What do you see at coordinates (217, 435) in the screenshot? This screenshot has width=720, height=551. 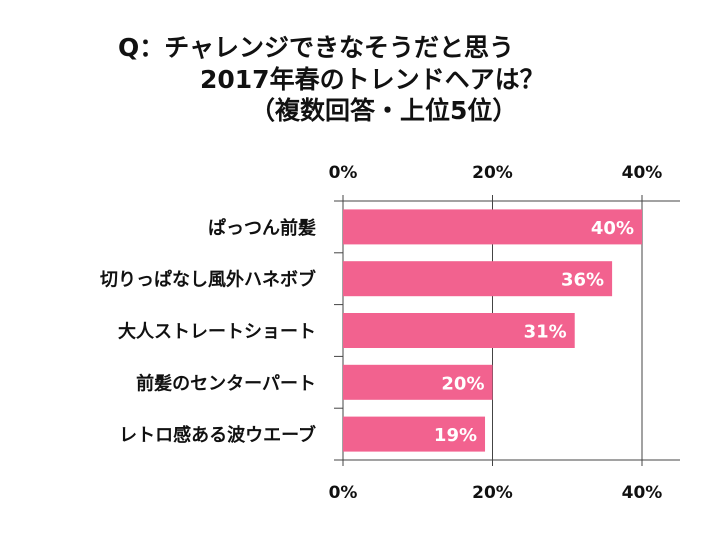 I see `category-label: レトロ感ある波ウエーブ` at bounding box center [217, 435].